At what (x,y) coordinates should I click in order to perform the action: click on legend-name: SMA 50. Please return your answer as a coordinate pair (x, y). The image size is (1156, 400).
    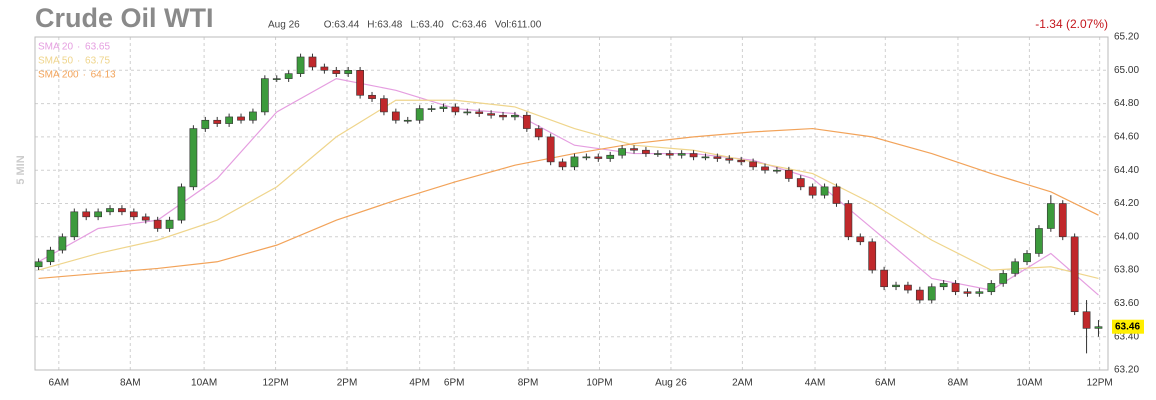
    Looking at the image, I should click on (55, 61).